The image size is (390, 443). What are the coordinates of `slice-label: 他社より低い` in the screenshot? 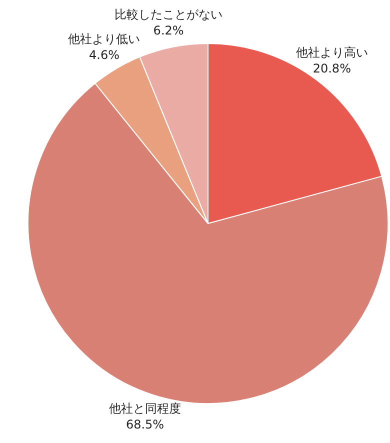 It's located at (104, 39).